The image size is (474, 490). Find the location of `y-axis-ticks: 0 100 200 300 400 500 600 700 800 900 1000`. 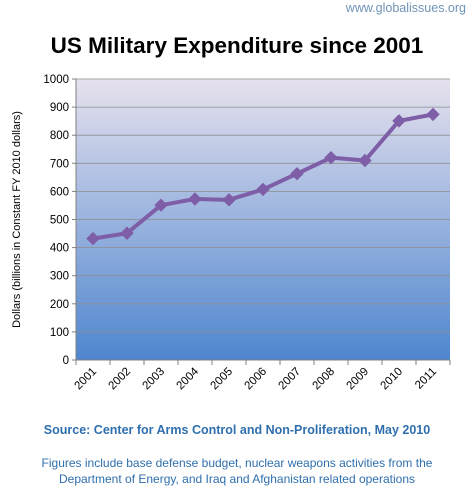

y-axis-ticks: 0 100 200 300 400 500 600 700 800 900 1000 is located at coordinates (59, 220).